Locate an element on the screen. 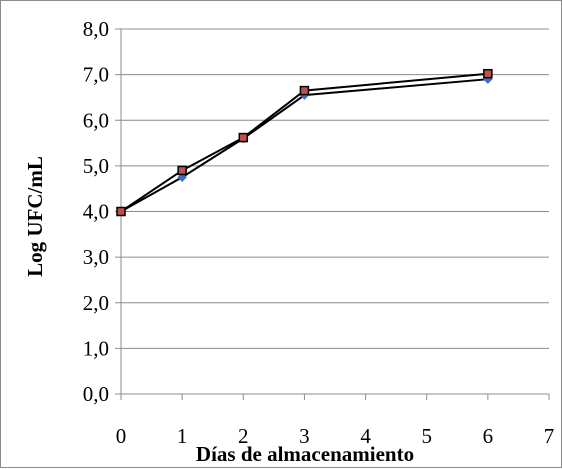 The image size is (562, 469). y-tick-label: 4,0 is located at coordinates (96, 212).